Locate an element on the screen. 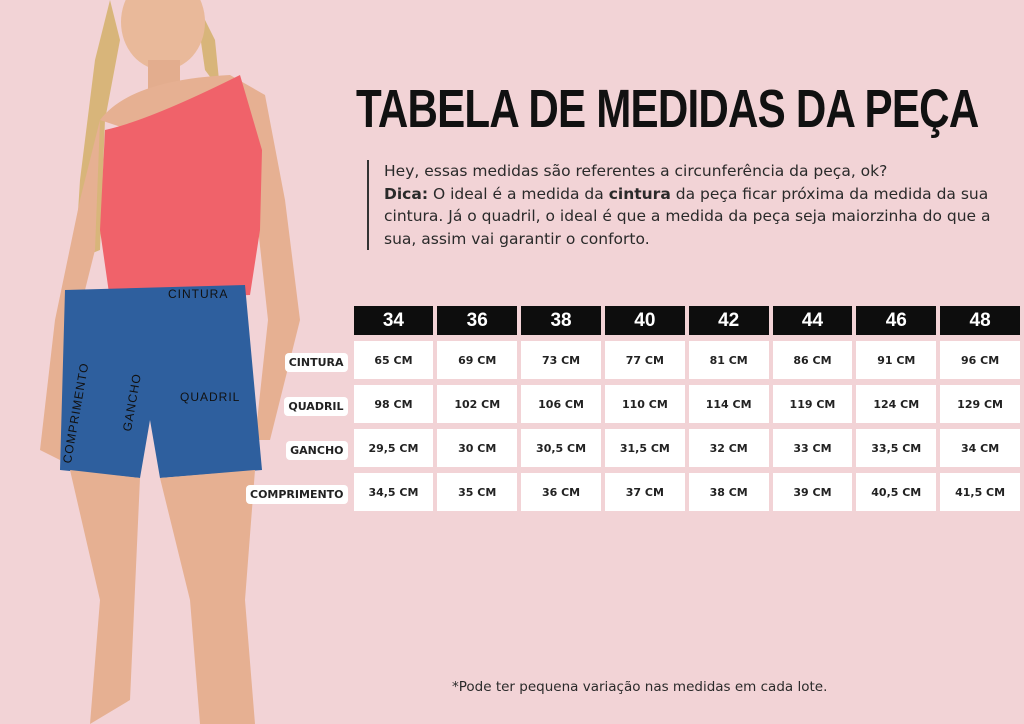  table-cell: 119 CM is located at coordinates (812, 404).